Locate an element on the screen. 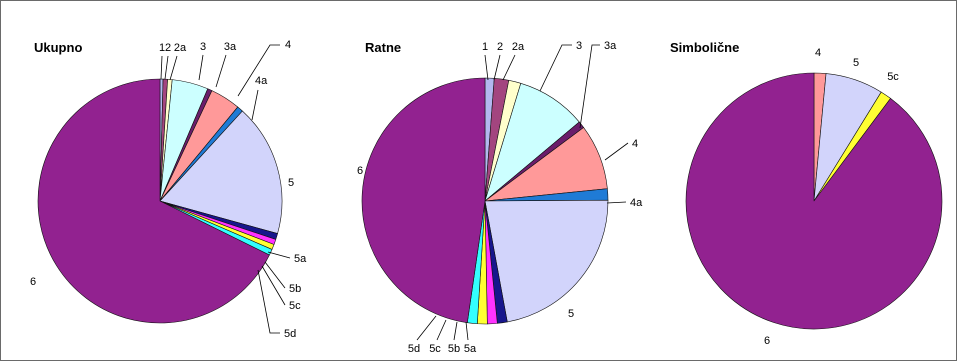 The image size is (957, 361). leader-line-ratne-5c is located at coordinates (441, 330).